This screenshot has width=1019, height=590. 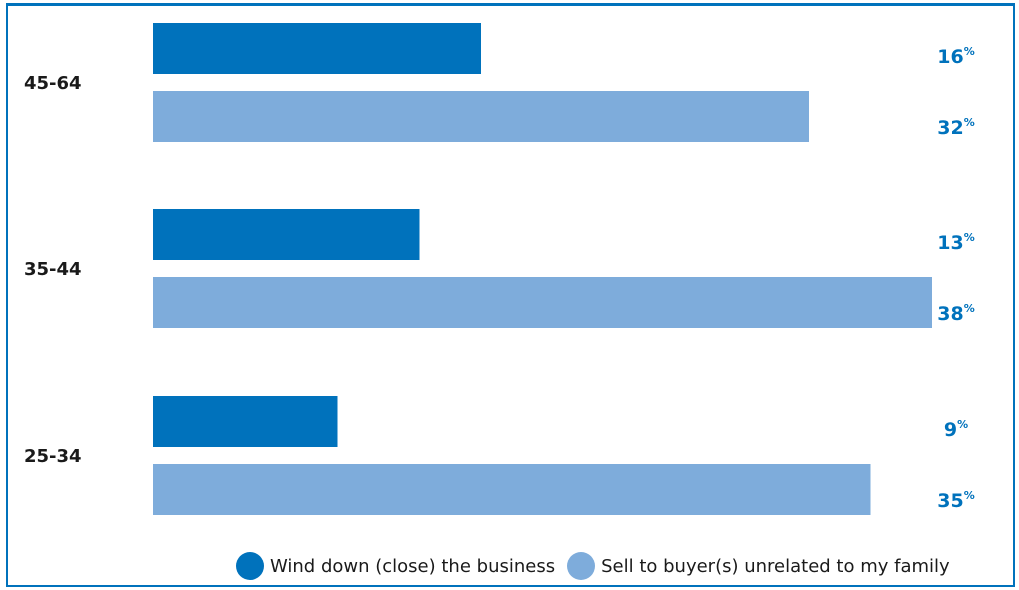 I want to click on category-label-45-64: 45-64, so click(x=53, y=83).